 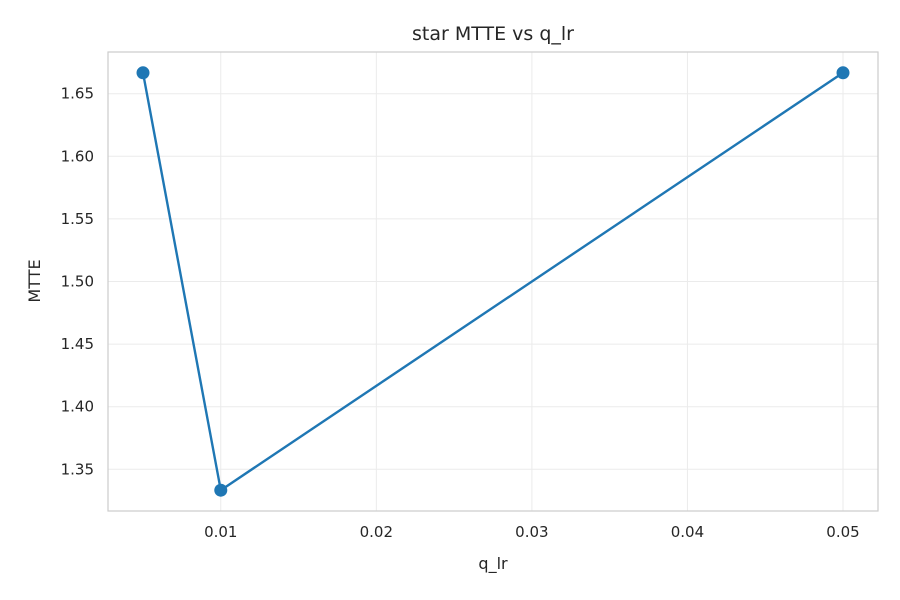 What do you see at coordinates (493, 564) in the screenshot?
I see `x-axis-label: q_lr` at bounding box center [493, 564].